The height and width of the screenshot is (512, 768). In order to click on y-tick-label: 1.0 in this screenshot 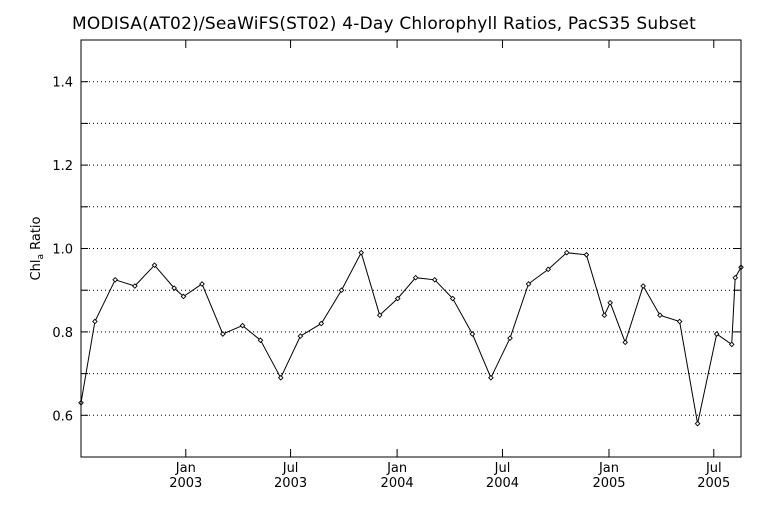, I will do `click(62, 250)`.